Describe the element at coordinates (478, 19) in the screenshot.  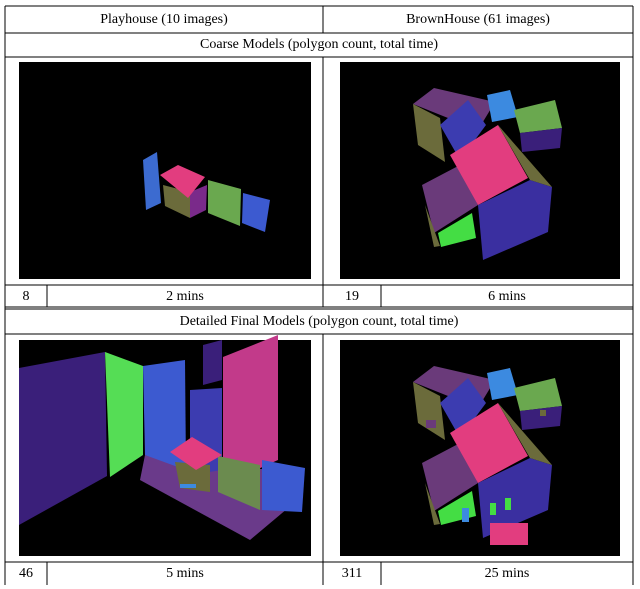
I see `column-header: BrownHouse (61 images)` at that location.